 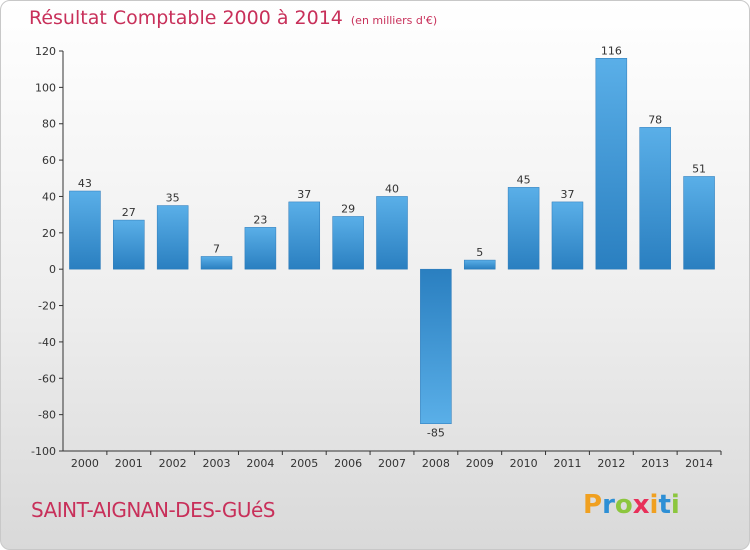 I want to click on y-tick-label: 40, so click(x=49, y=196).